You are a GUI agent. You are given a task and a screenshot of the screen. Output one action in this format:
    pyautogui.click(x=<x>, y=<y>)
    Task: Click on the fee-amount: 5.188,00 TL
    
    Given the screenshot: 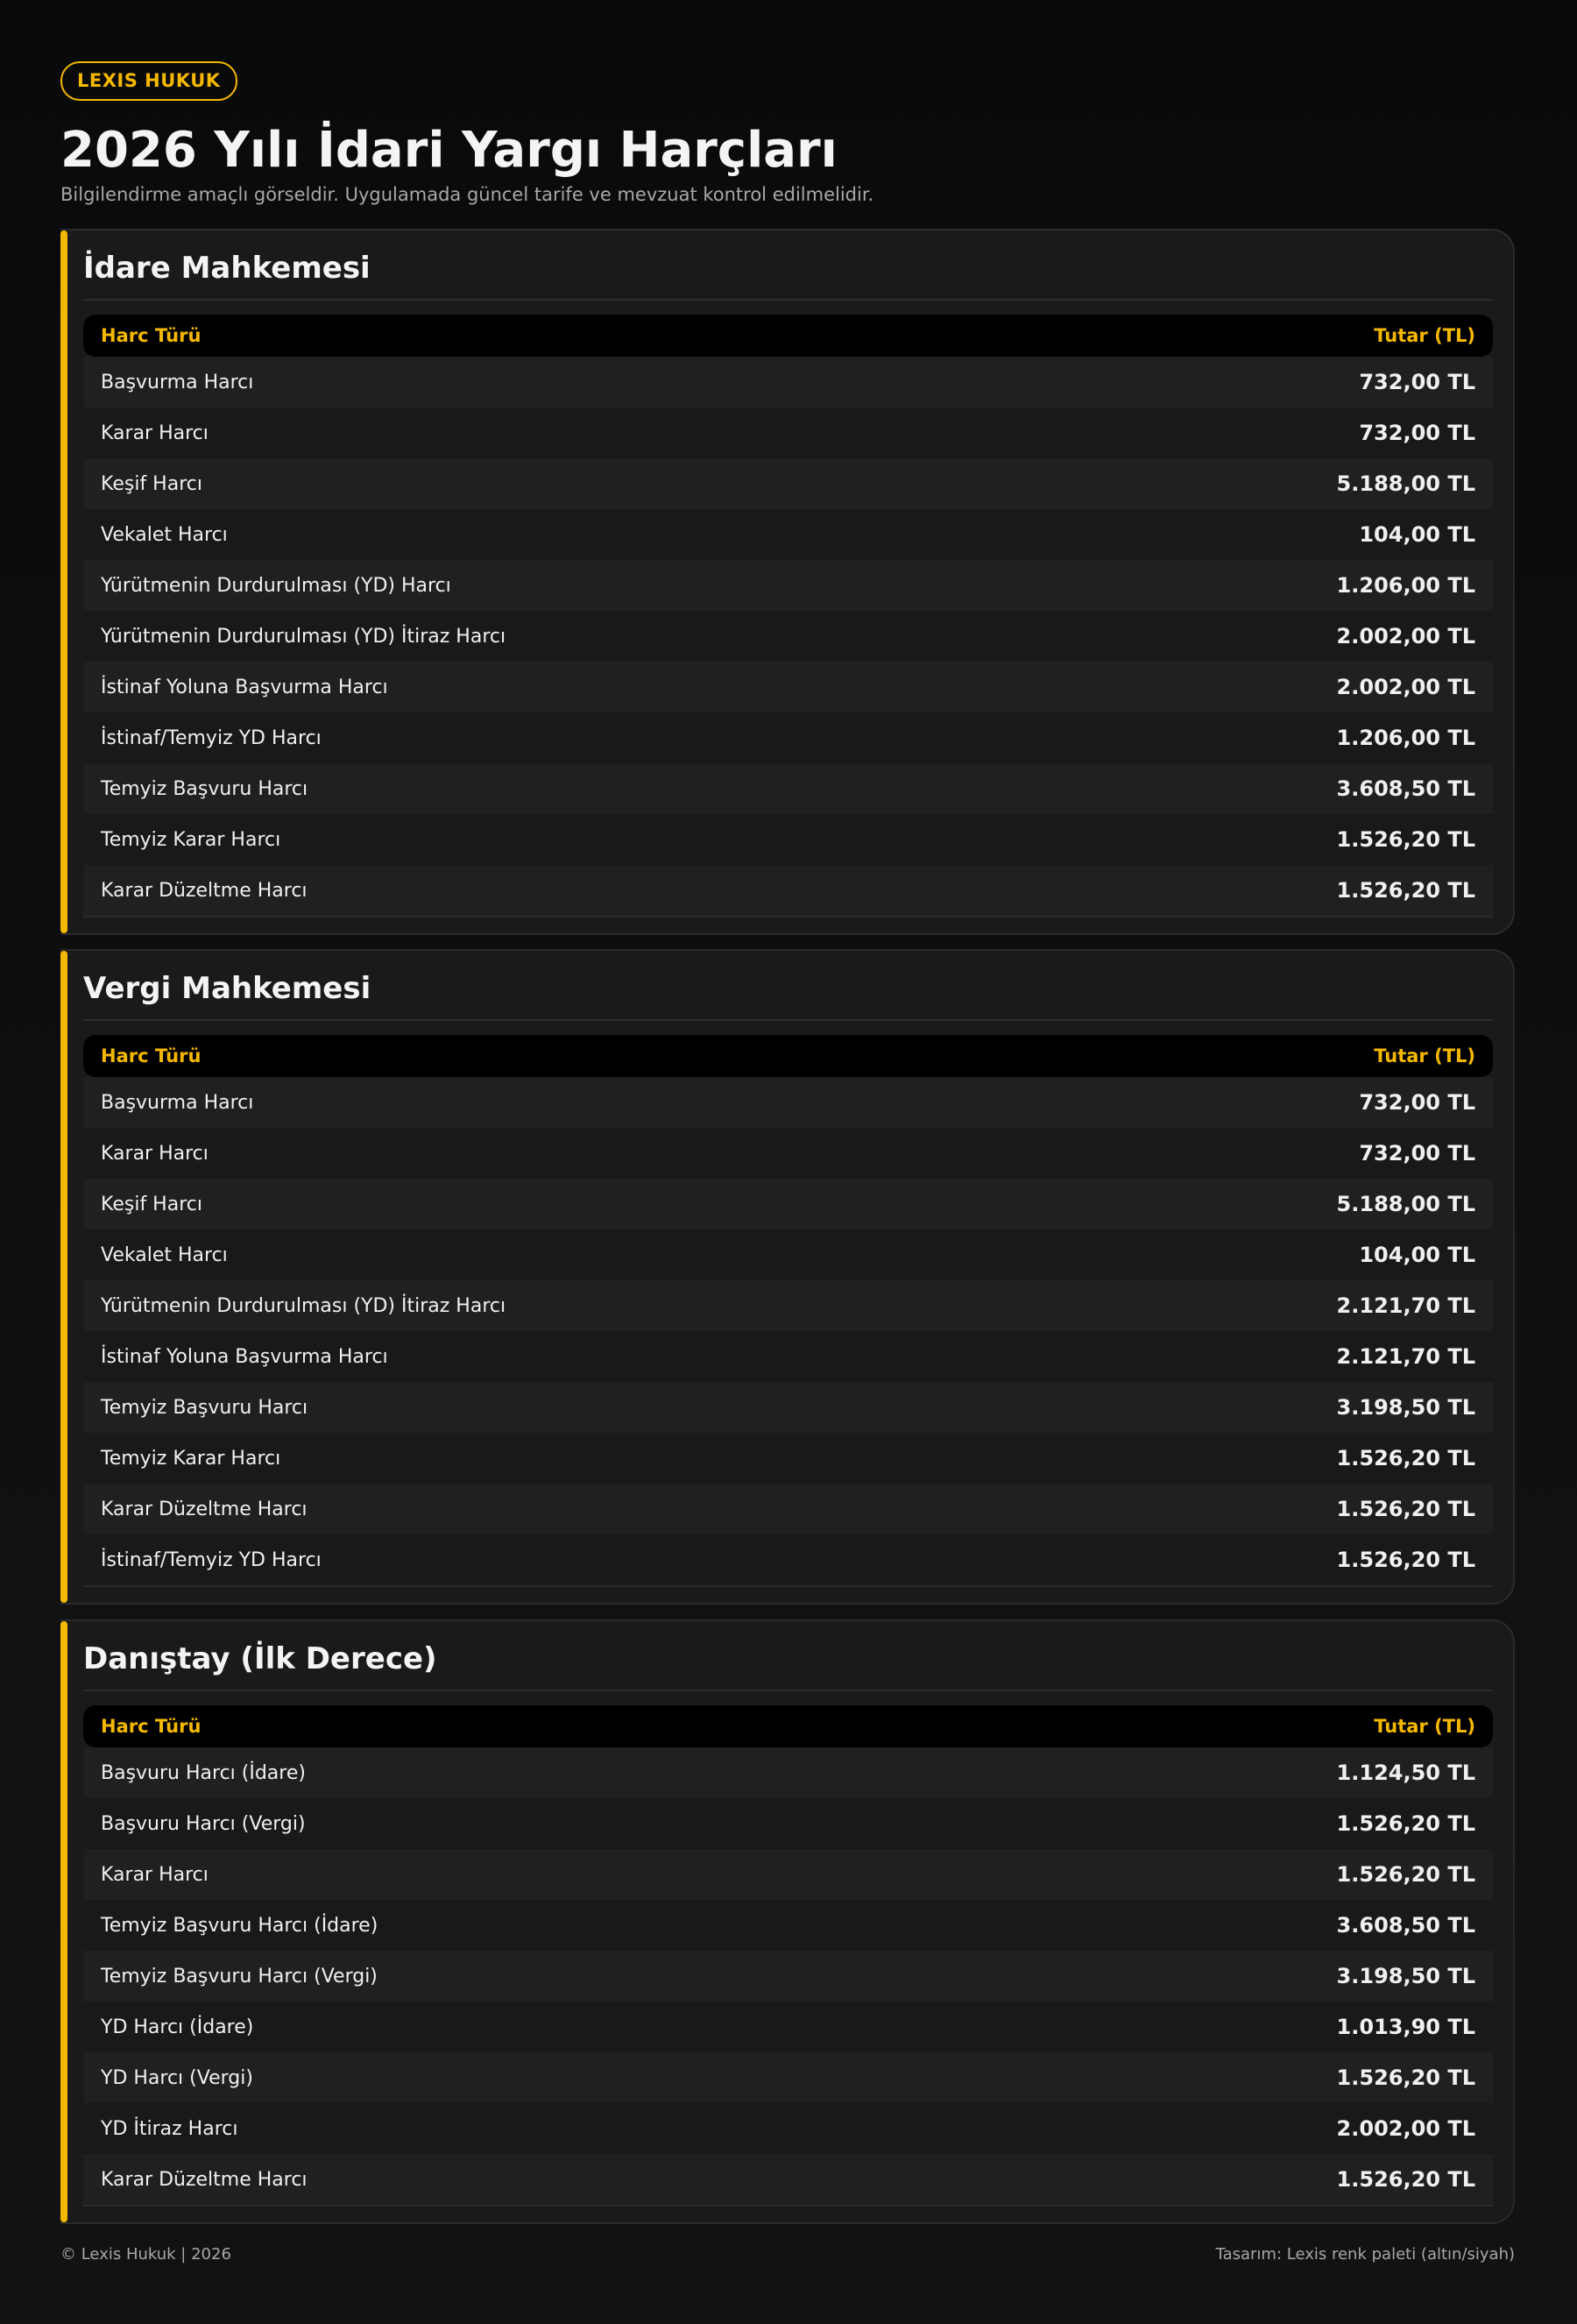 What is the action you would take?
    pyautogui.click(x=1293, y=483)
    